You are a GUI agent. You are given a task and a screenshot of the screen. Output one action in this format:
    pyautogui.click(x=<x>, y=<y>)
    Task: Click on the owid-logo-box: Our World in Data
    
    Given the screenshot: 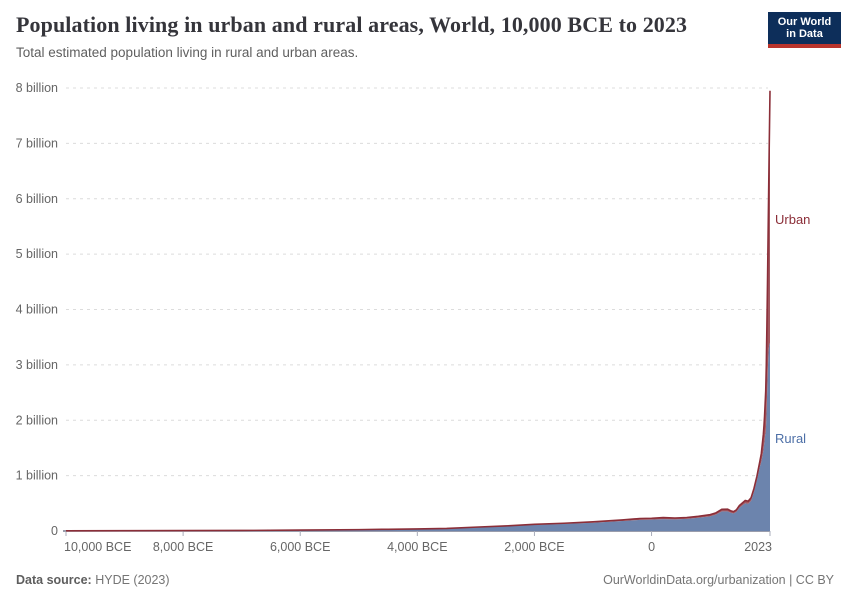 What is the action you would take?
    pyautogui.click(x=804, y=28)
    